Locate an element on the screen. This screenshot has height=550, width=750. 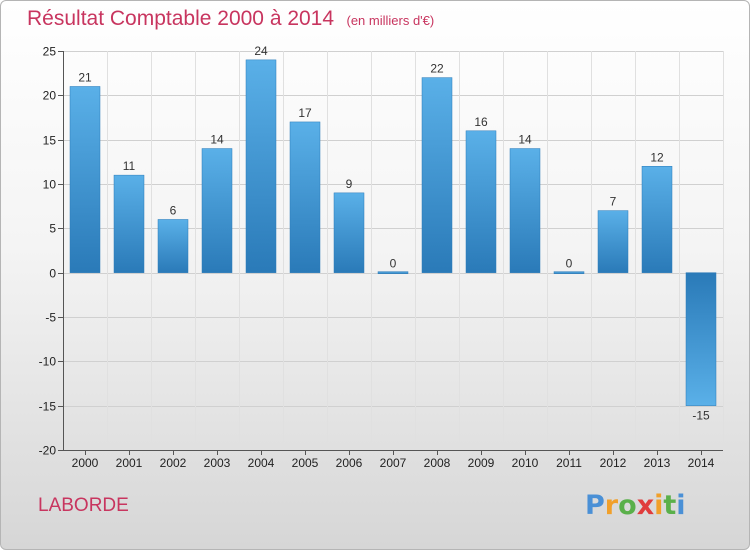
x-tick-label: 2006 is located at coordinates (349, 463).